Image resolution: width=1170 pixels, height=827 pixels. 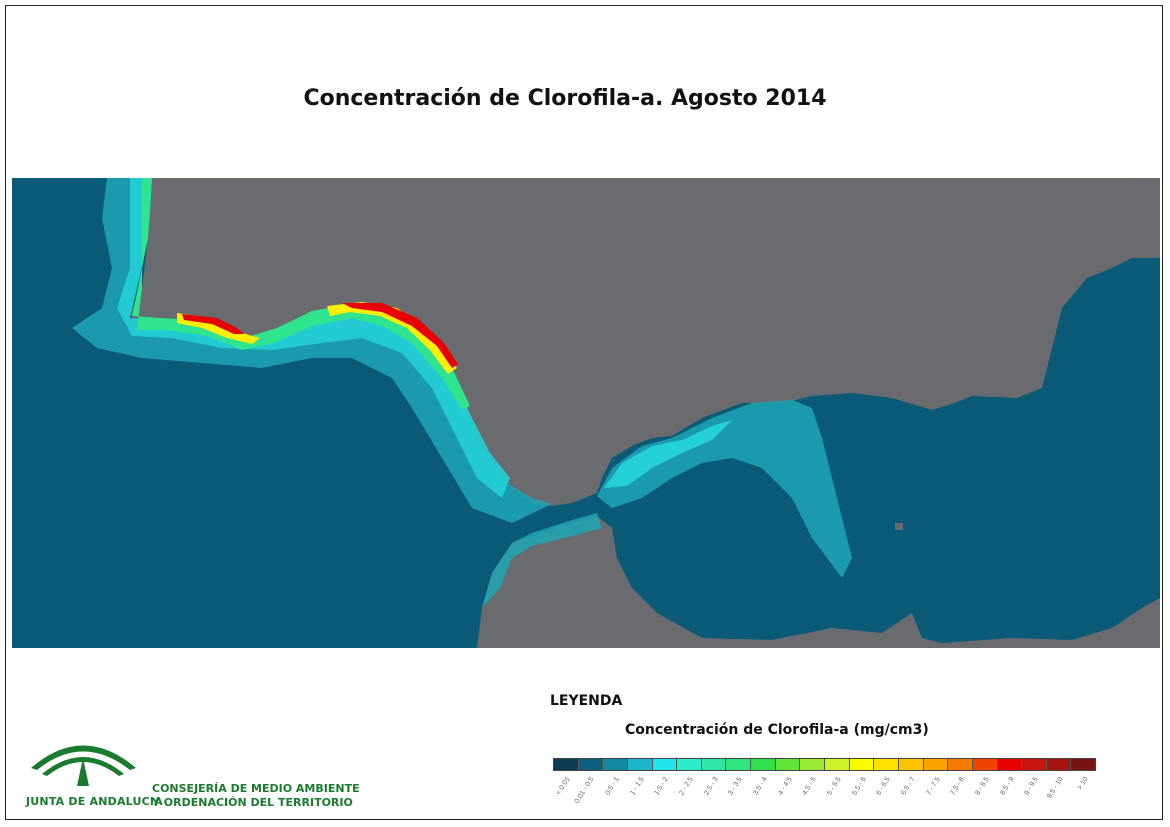 I want to click on legend-tick-label: 6.5 - 7, so click(x=908, y=786).